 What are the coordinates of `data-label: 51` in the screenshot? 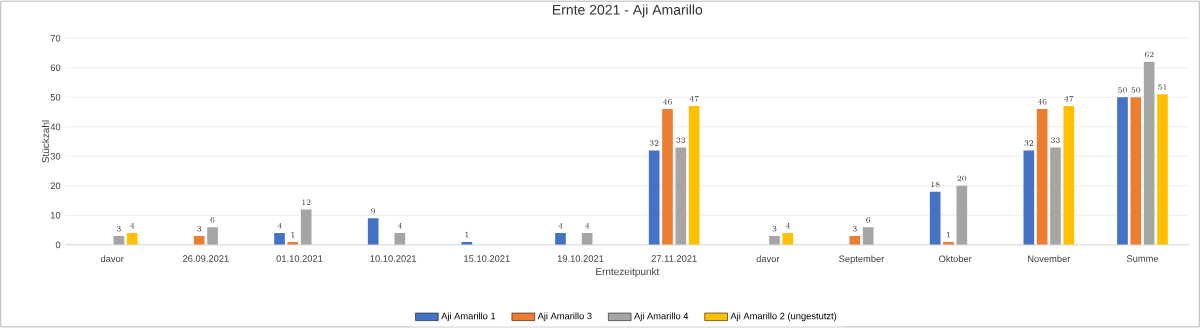 It's located at (1162, 87).